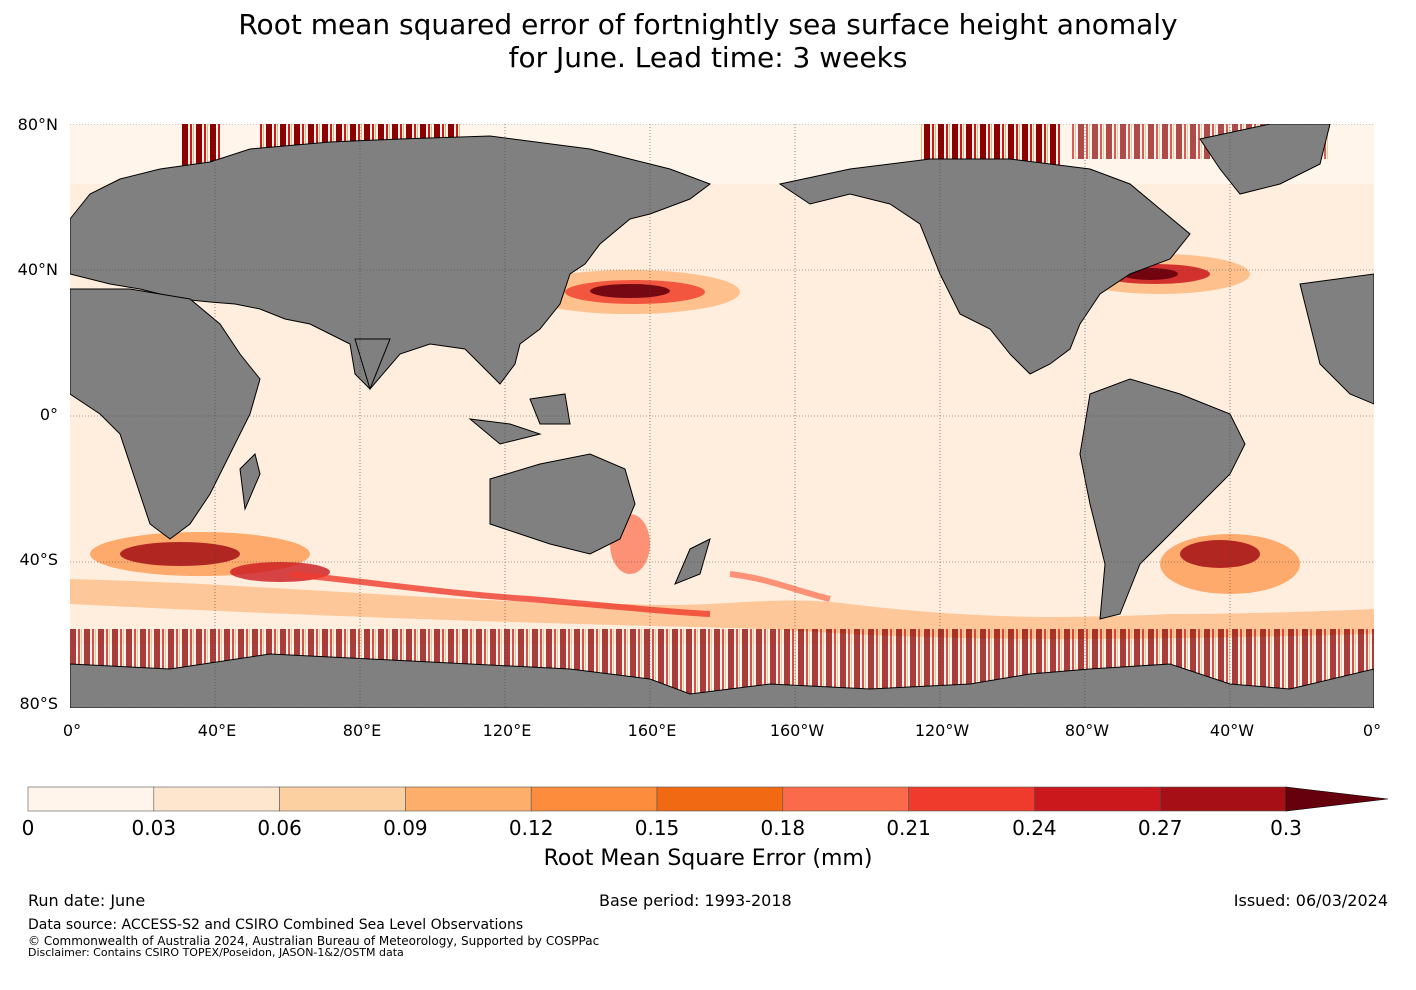 The width and height of the screenshot is (1416, 990). What do you see at coordinates (217, 730) in the screenshot?
I see `lon-label-40e: 40°E` at bounding box center [217, 730].